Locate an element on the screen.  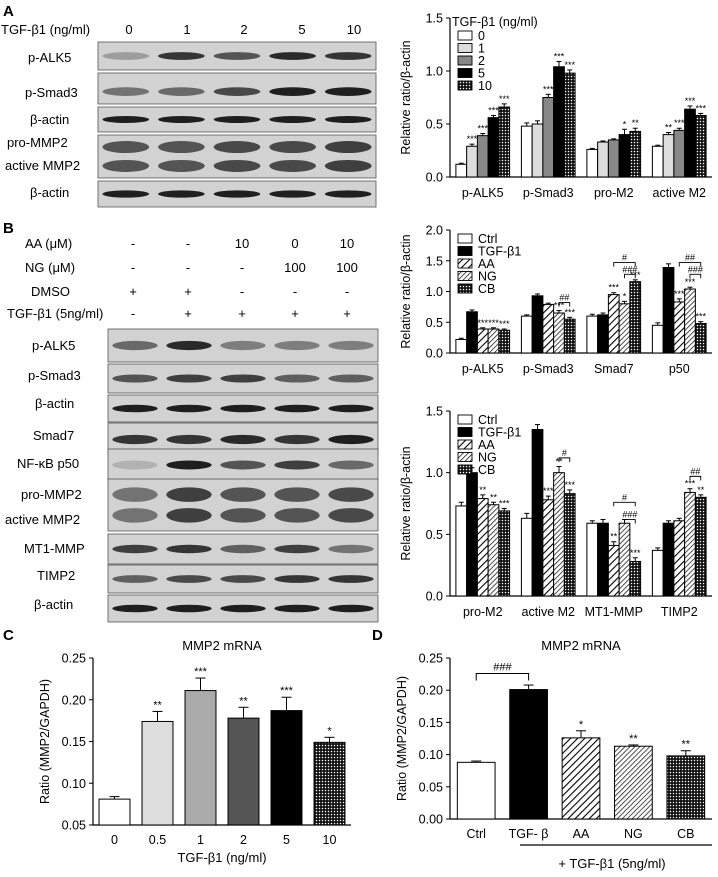
category-label: p-Smad3 is located at coordinates (548, 193).